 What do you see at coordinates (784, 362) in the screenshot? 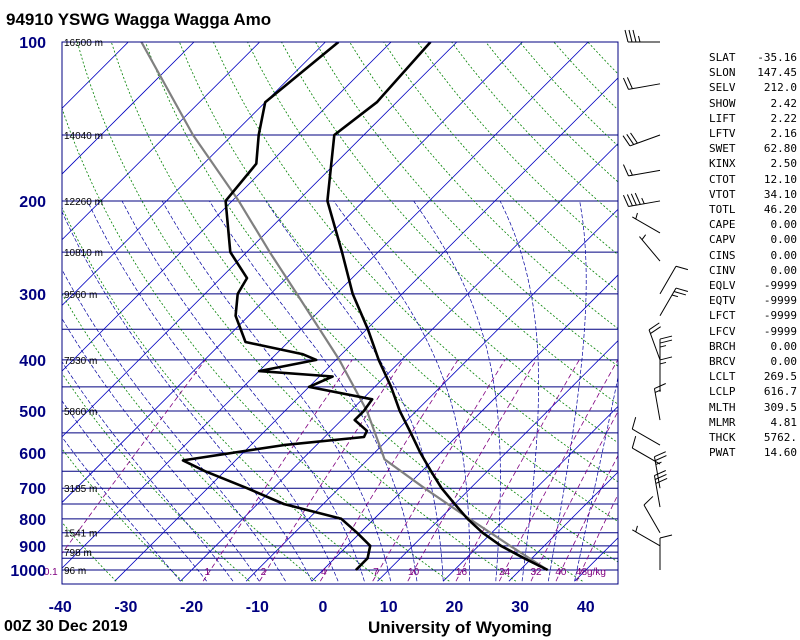
I see `stat-value: 0.00` at bounding box center [784, 362].